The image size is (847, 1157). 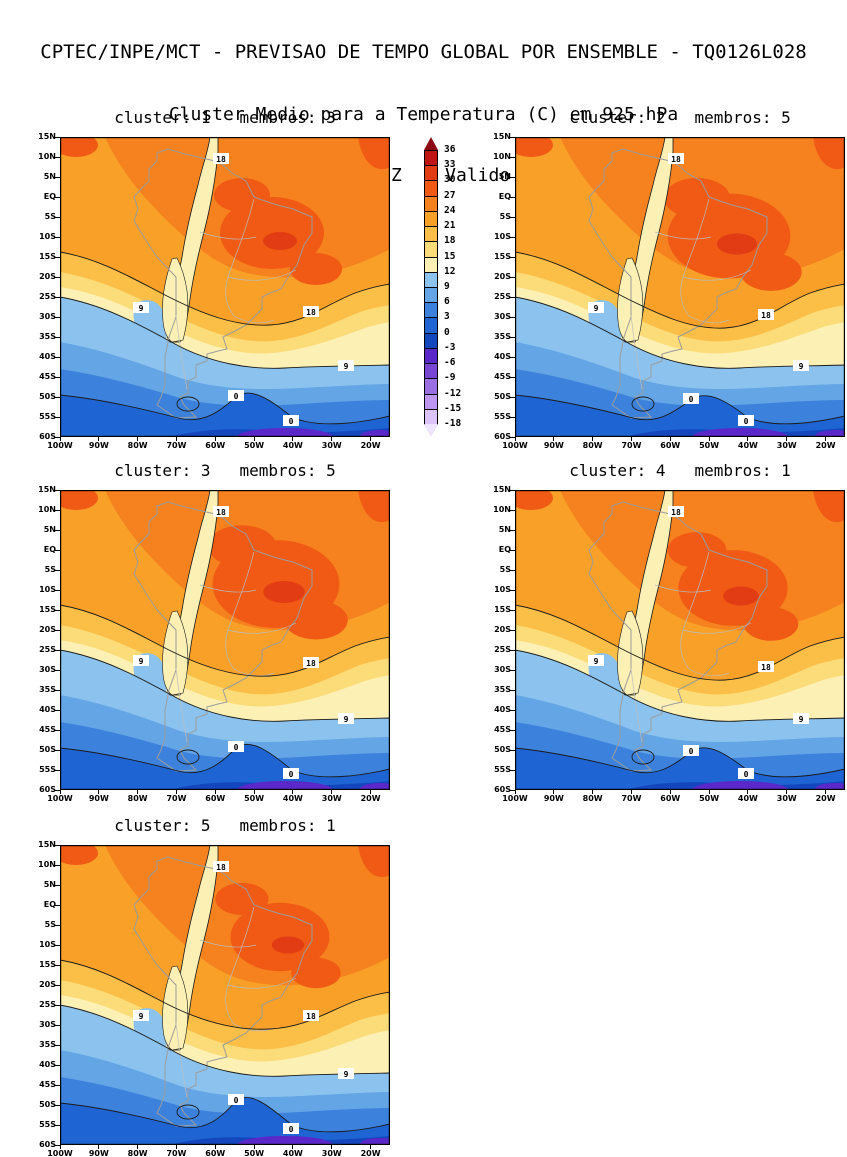 What do you see at coordinates (502, 156) in the screenshot?
I see `lat-tick-label: 10N` at bounding box center [502, 156].